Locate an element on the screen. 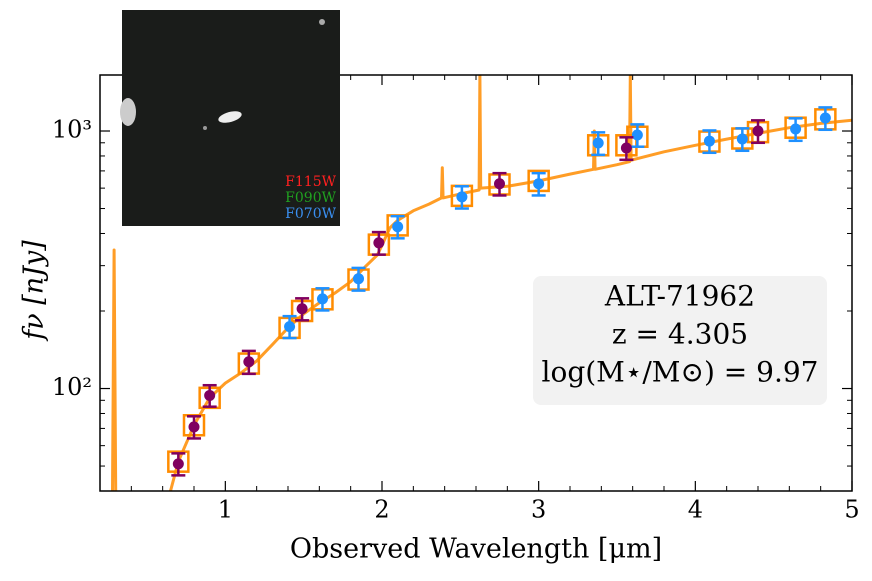 This screenshot has width=872, height=581. x-tick-label: 1 is located at coordinates (225, 510).